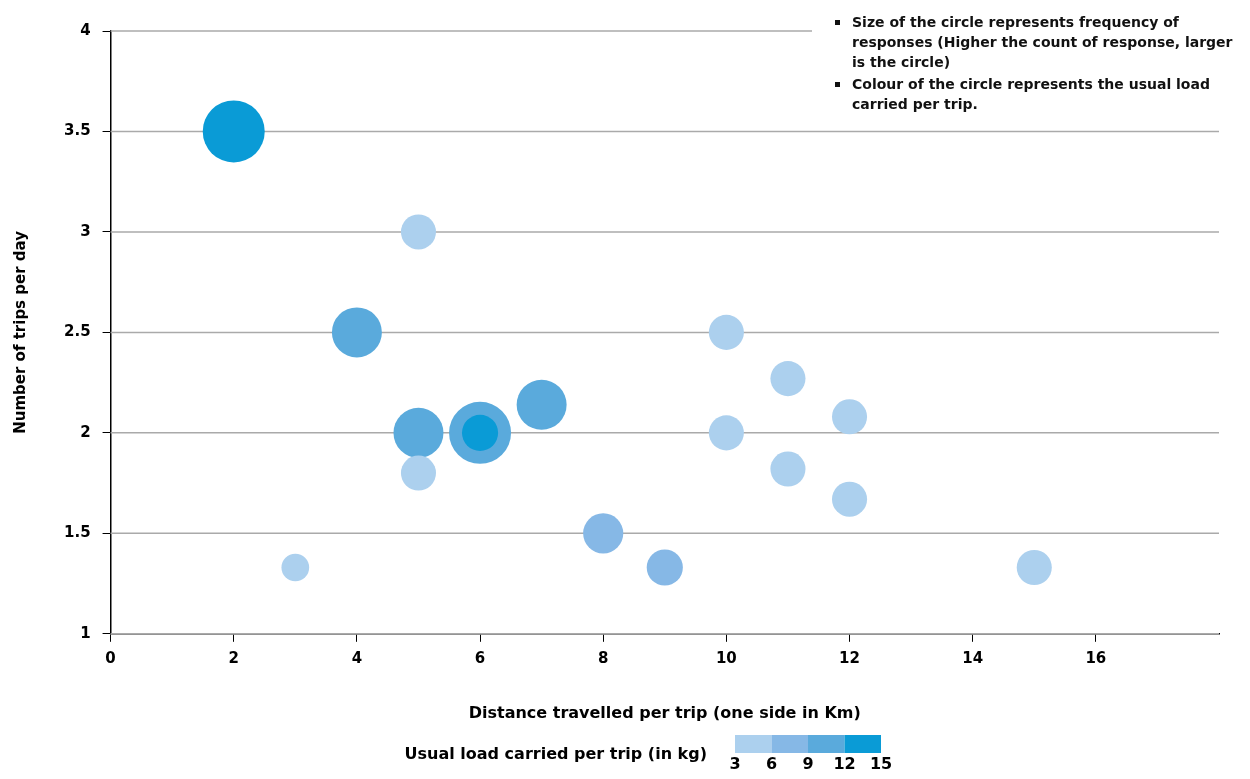 The image size is (1250, 779). What do you see at coordinates (1031, 94) in the screenshot?
I see `annotation: Colour of the circle represents the usual load carried per trip.` at bounding box center [1031, 94].